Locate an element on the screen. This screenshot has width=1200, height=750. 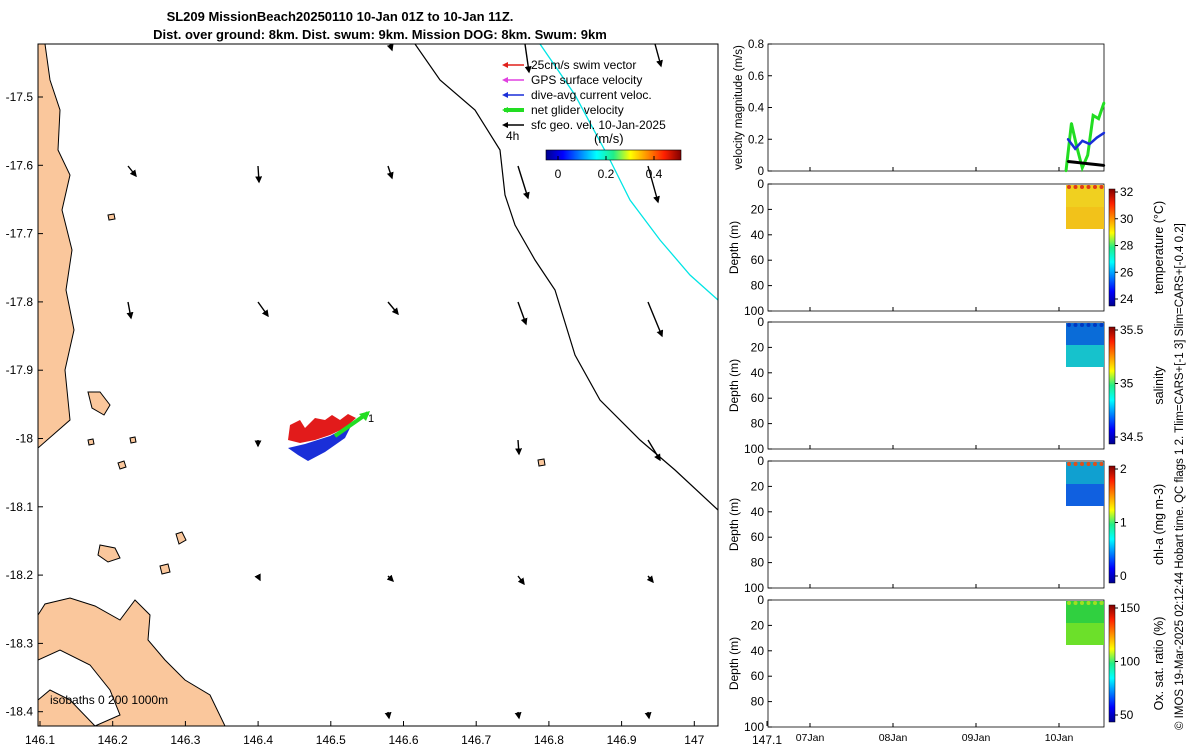
glider-number-label: 1 is located at coordinates (371, 419).